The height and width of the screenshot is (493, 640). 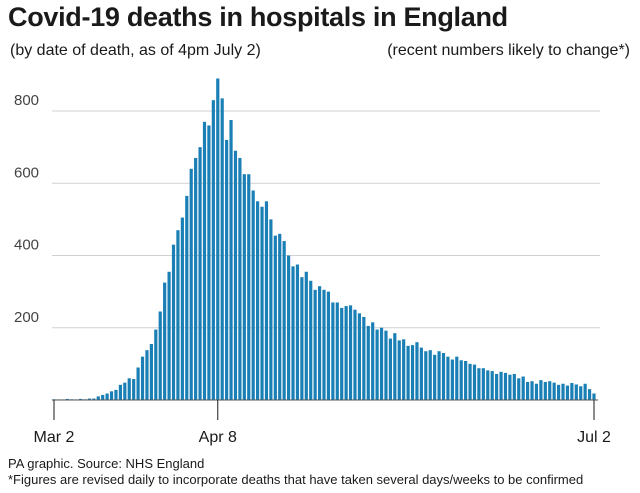 I want to click on y-axis-ticks: 200 400 600 800, so click(x=26, y=209).